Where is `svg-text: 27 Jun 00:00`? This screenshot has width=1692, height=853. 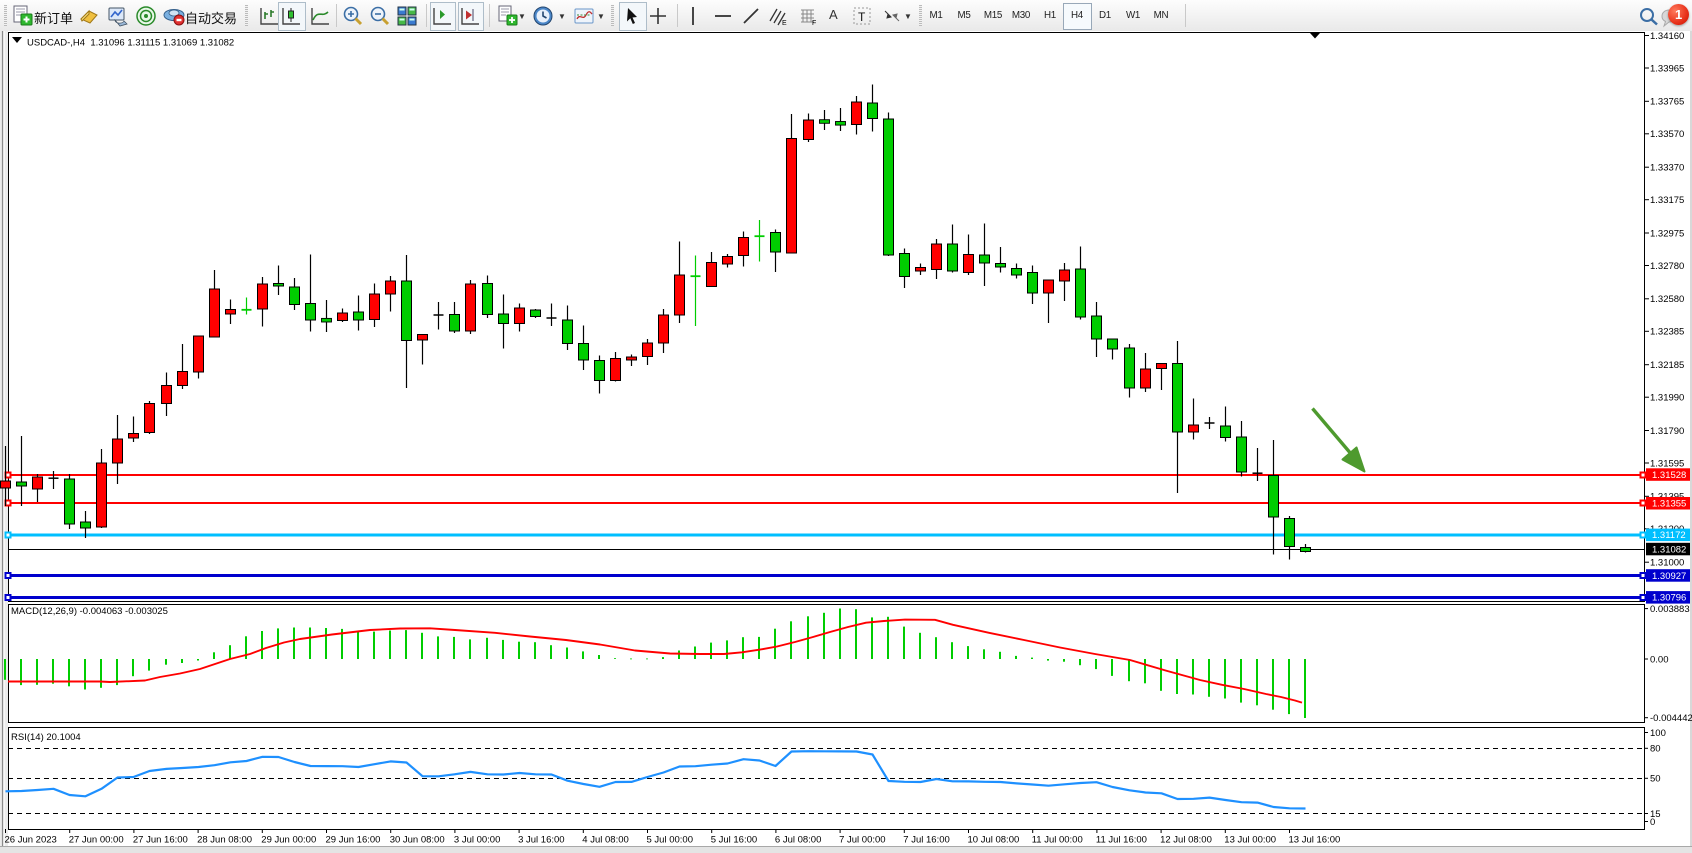 svg-text: 27 Jun 00:00 is located at coordinates (96, 840).